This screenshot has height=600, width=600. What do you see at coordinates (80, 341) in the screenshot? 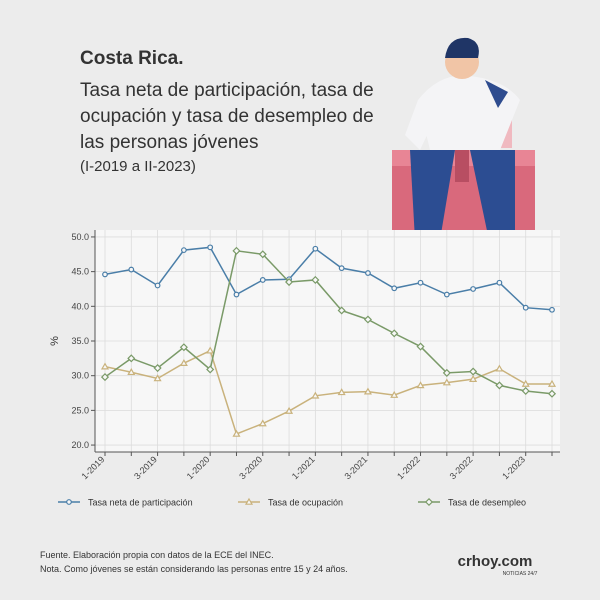
I see `y-tick-label: 35.0` at bounding box center [80, 341].